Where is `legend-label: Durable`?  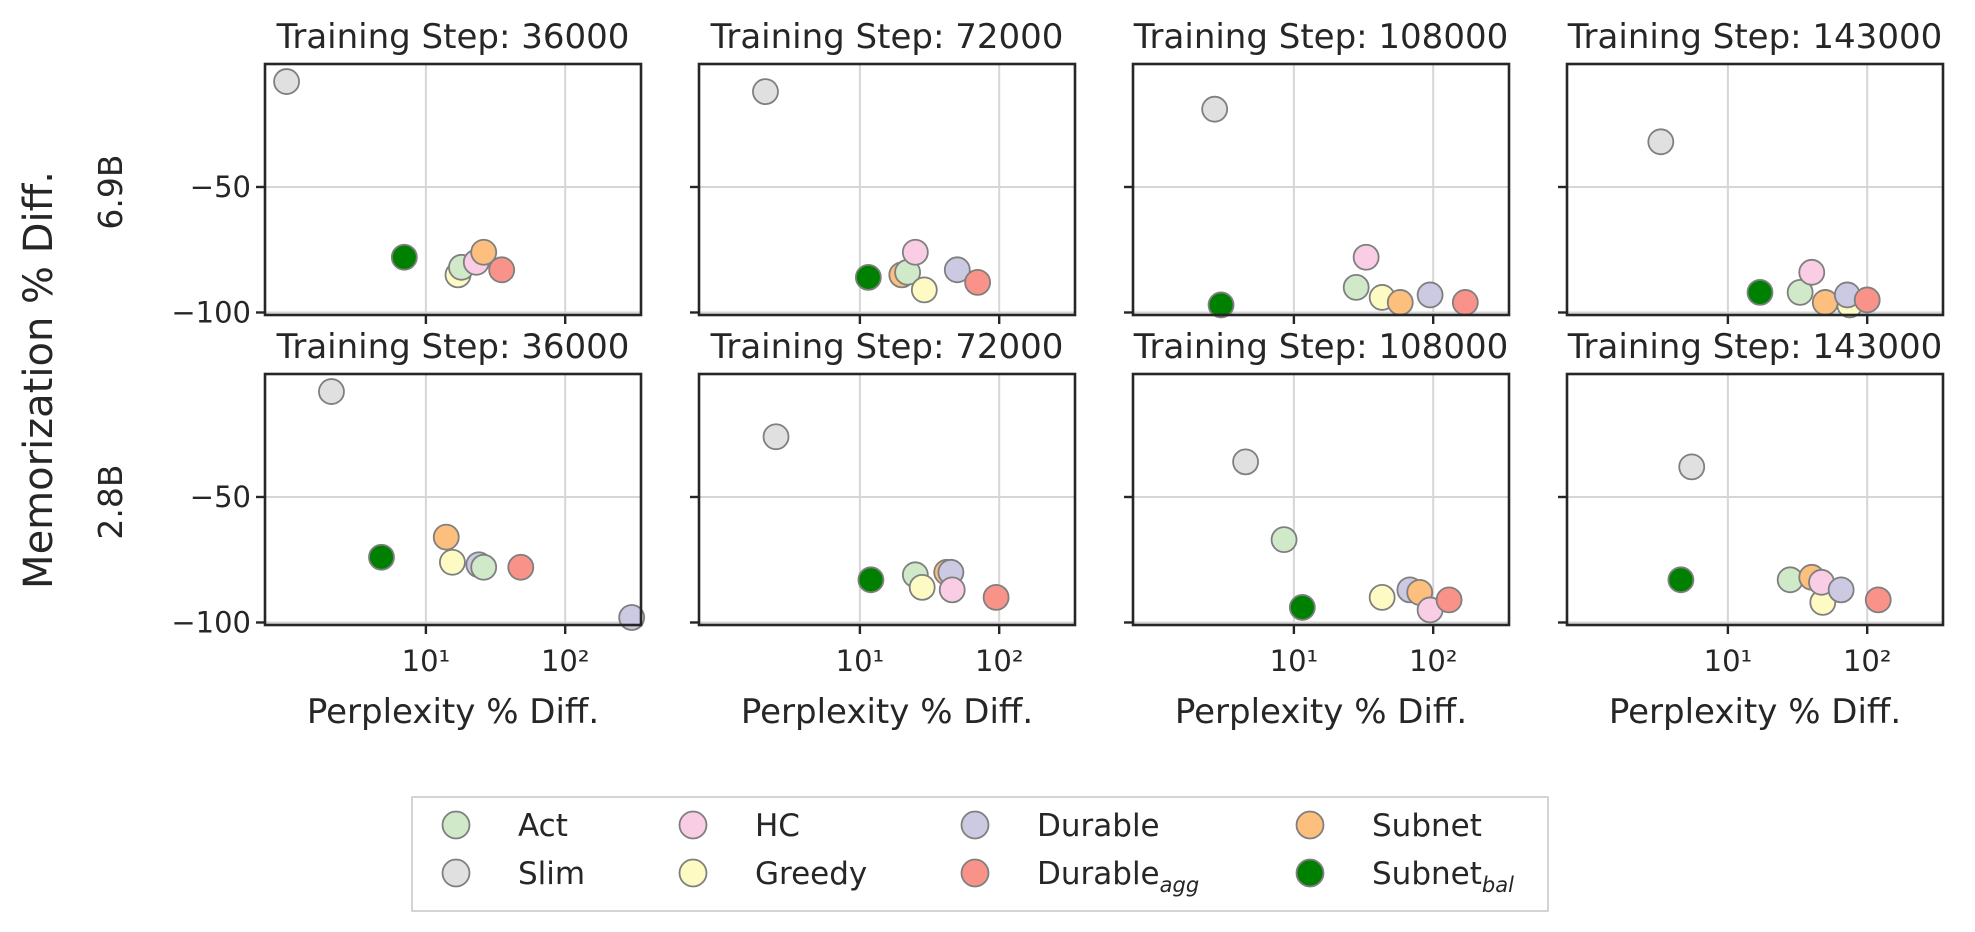
legend-label: Durable is located at coordinates (1098, 826).